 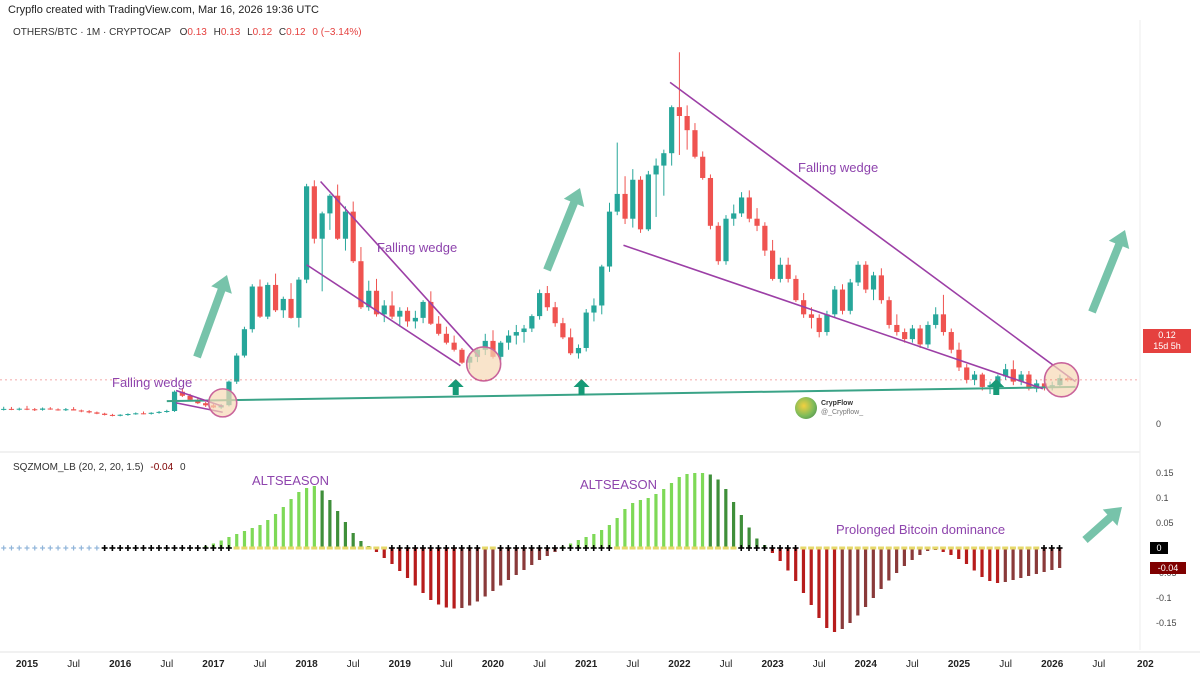 What do you see at coordinates (996, 387) in the screenshot?
I see `support-arrow-icon` at bounding box center [996, 387].